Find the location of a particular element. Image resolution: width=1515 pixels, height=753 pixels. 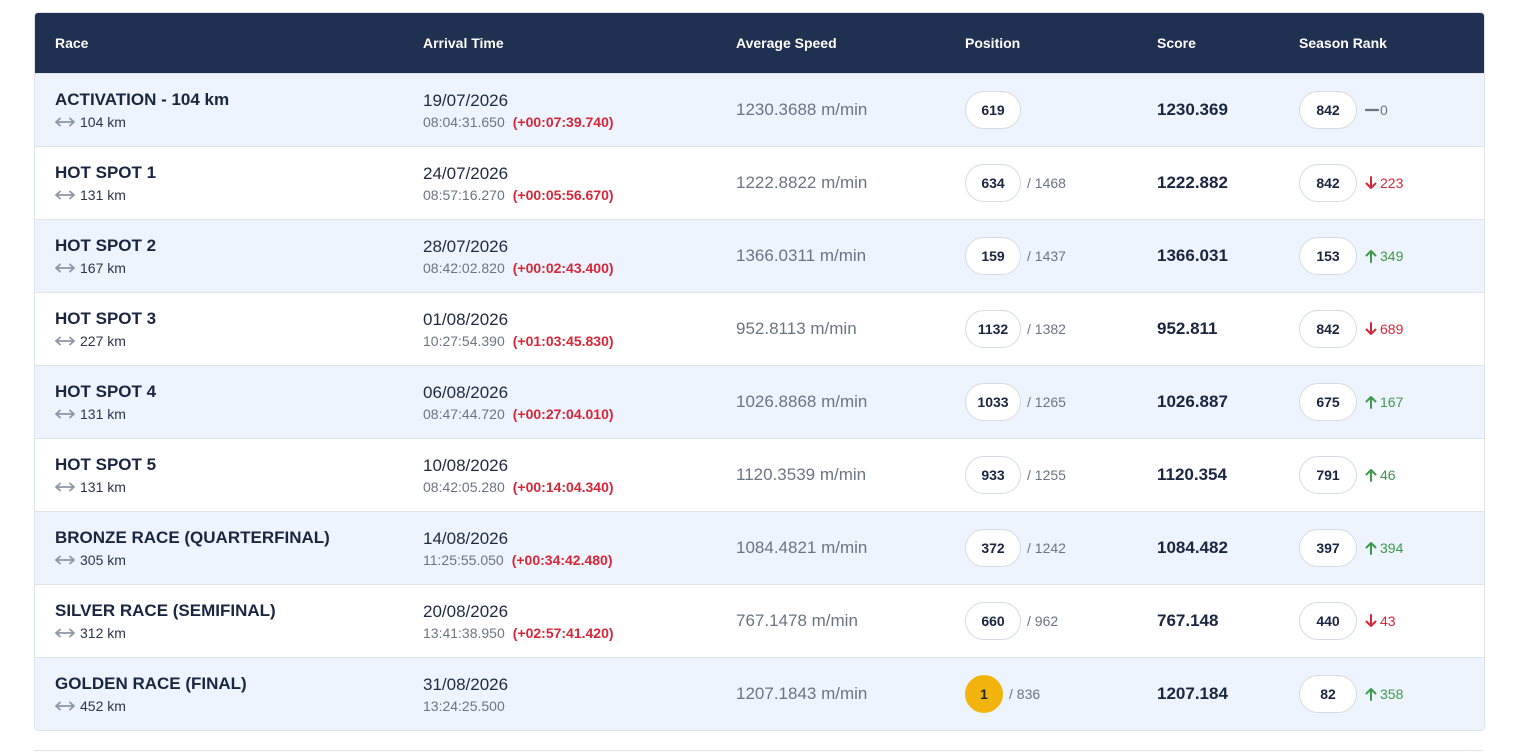

rank-change: 223 is located at coordinates (1384, 183).